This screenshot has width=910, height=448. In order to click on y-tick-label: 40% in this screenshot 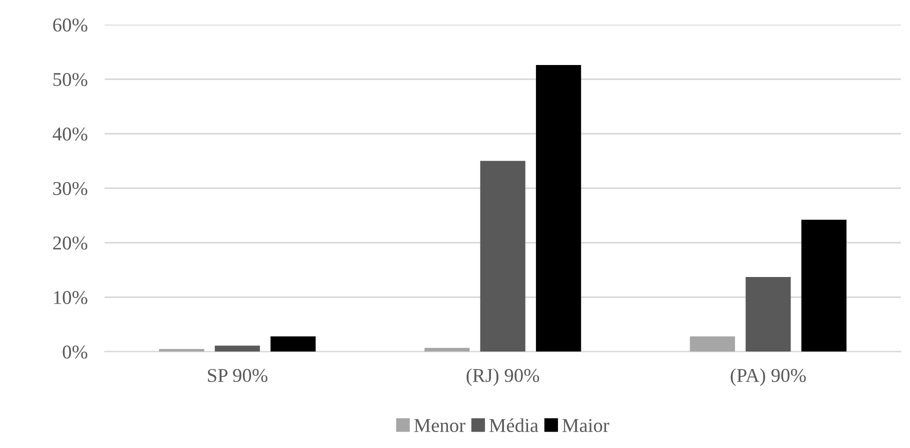, I will do `click(70, 134)`.